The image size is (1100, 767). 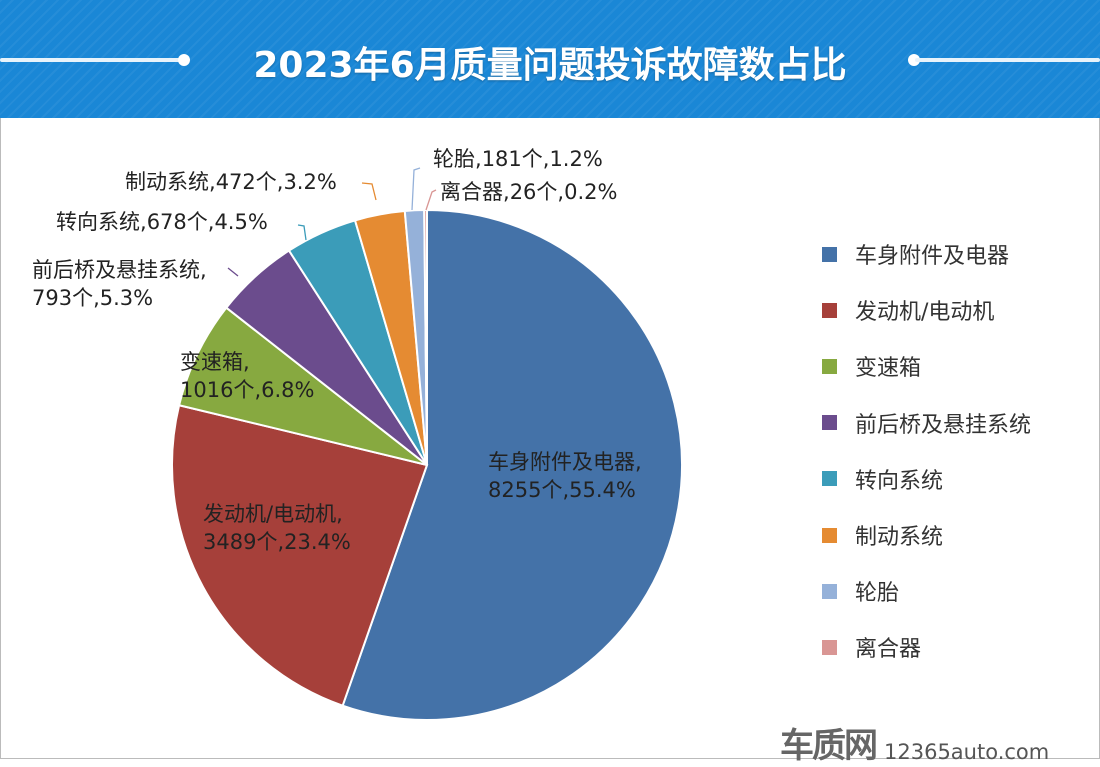 I want to click on legend-label: 前后桥及悬挂系统, so click(x=943, y=425).